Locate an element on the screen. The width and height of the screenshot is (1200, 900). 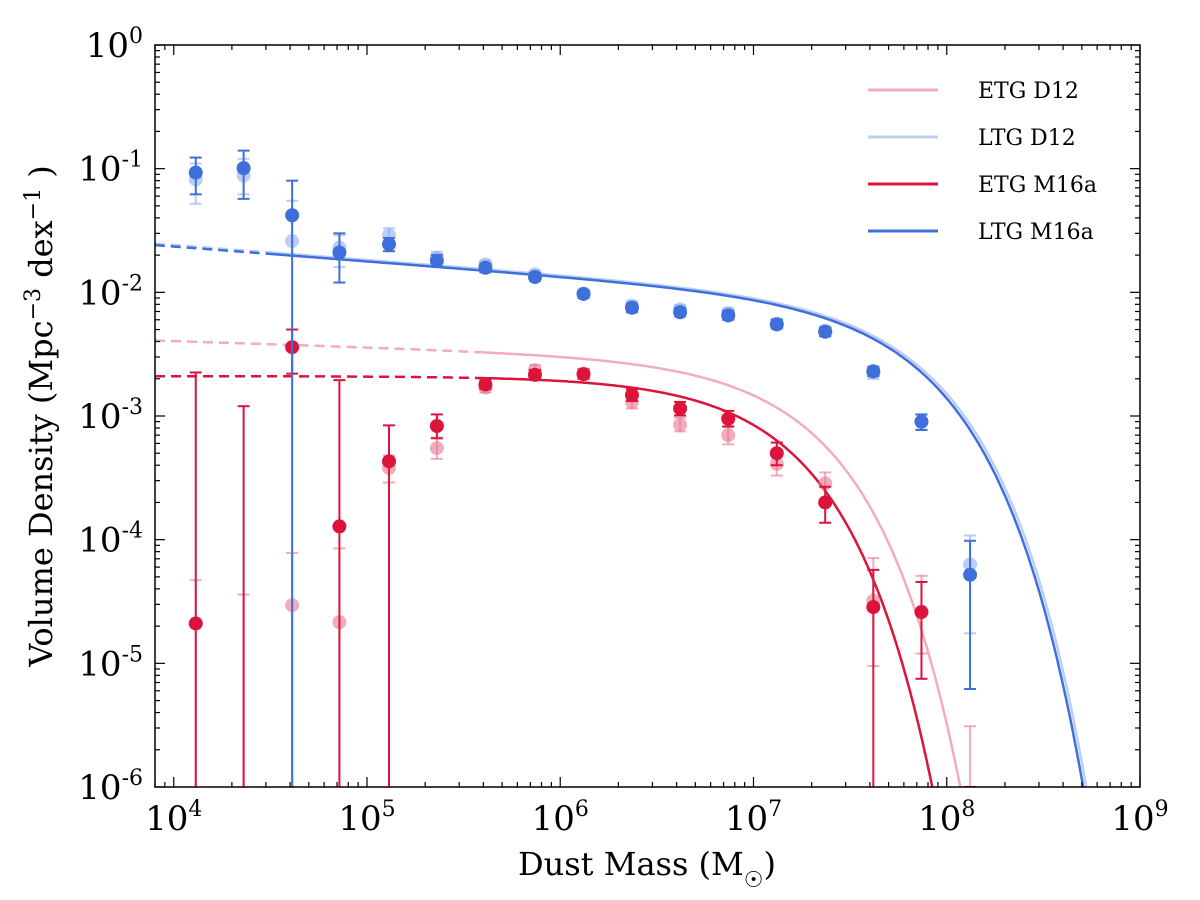
x-tick-label: 105 is located at coordinates (366, 818).